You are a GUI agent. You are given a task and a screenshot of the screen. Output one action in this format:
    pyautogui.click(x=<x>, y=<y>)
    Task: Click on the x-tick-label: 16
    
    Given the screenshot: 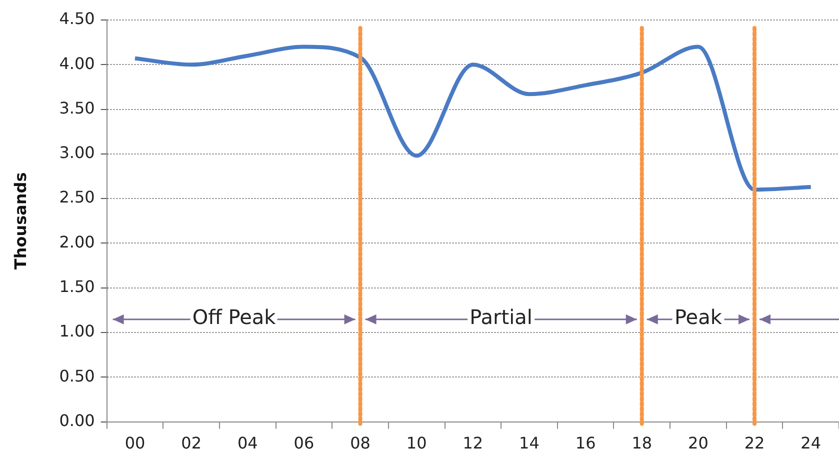 What is the action you would take?
    pyautogui.click(x=585, y=443)
    